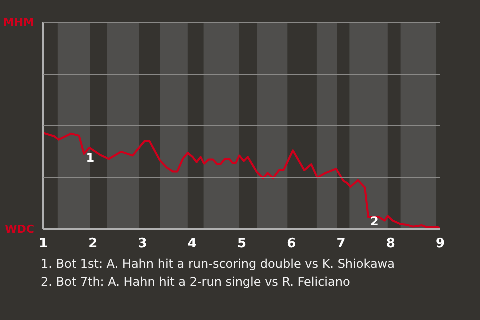 This screenshot has width=480, height=320. Describe the element at coordinates (90, 157) in the screenshot. I see `annotation: 1` at that location.